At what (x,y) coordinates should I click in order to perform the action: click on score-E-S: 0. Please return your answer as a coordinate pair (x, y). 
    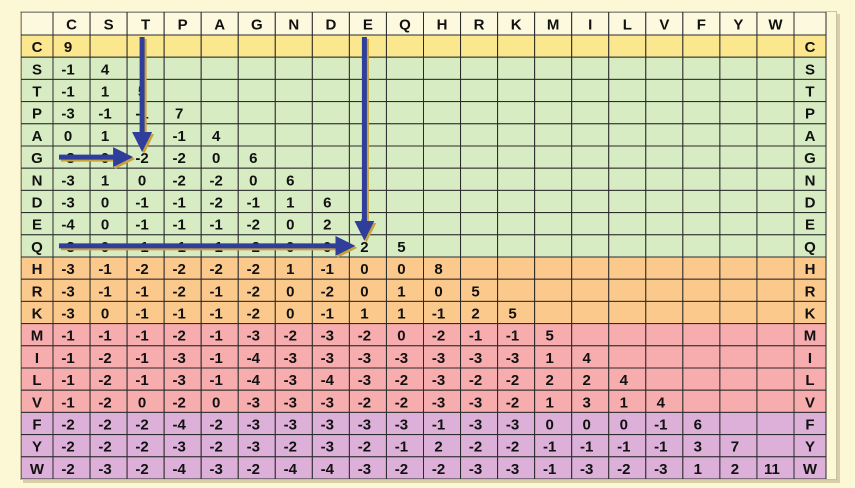
    Looking at the image, I should click on (105, 225).